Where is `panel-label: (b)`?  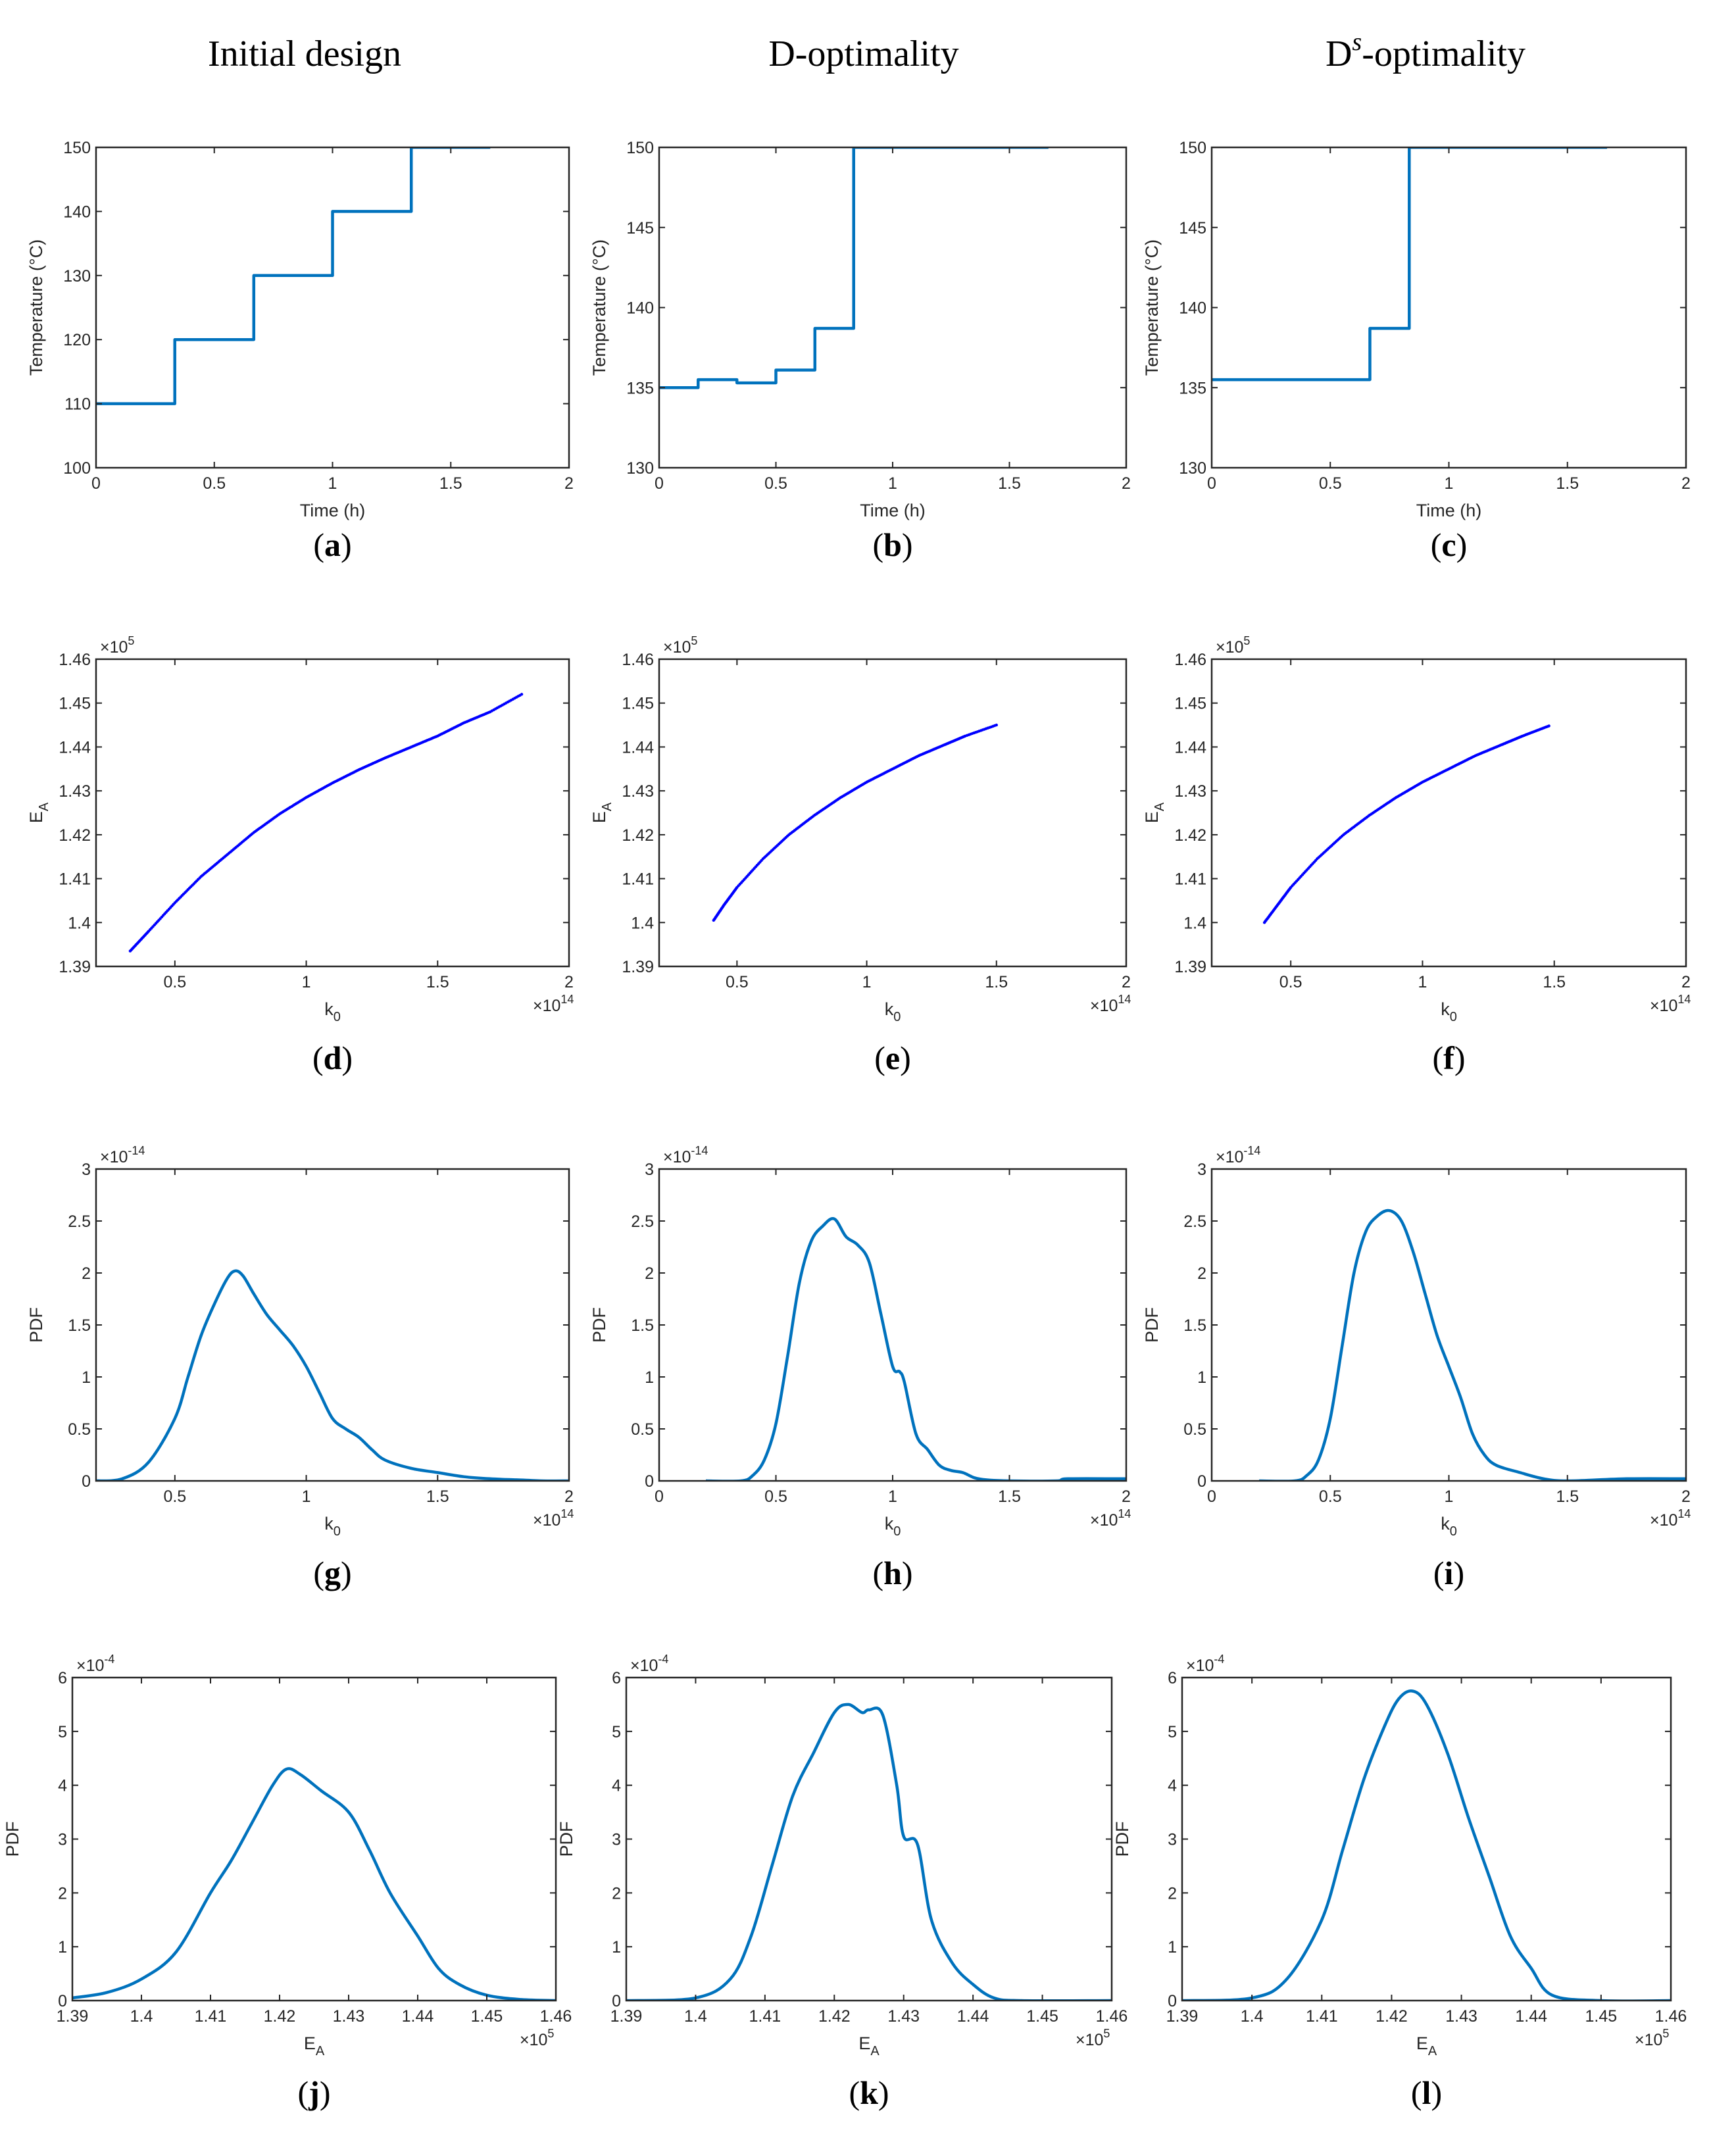
panel-label: (b) is located at coordinates (892, 545).